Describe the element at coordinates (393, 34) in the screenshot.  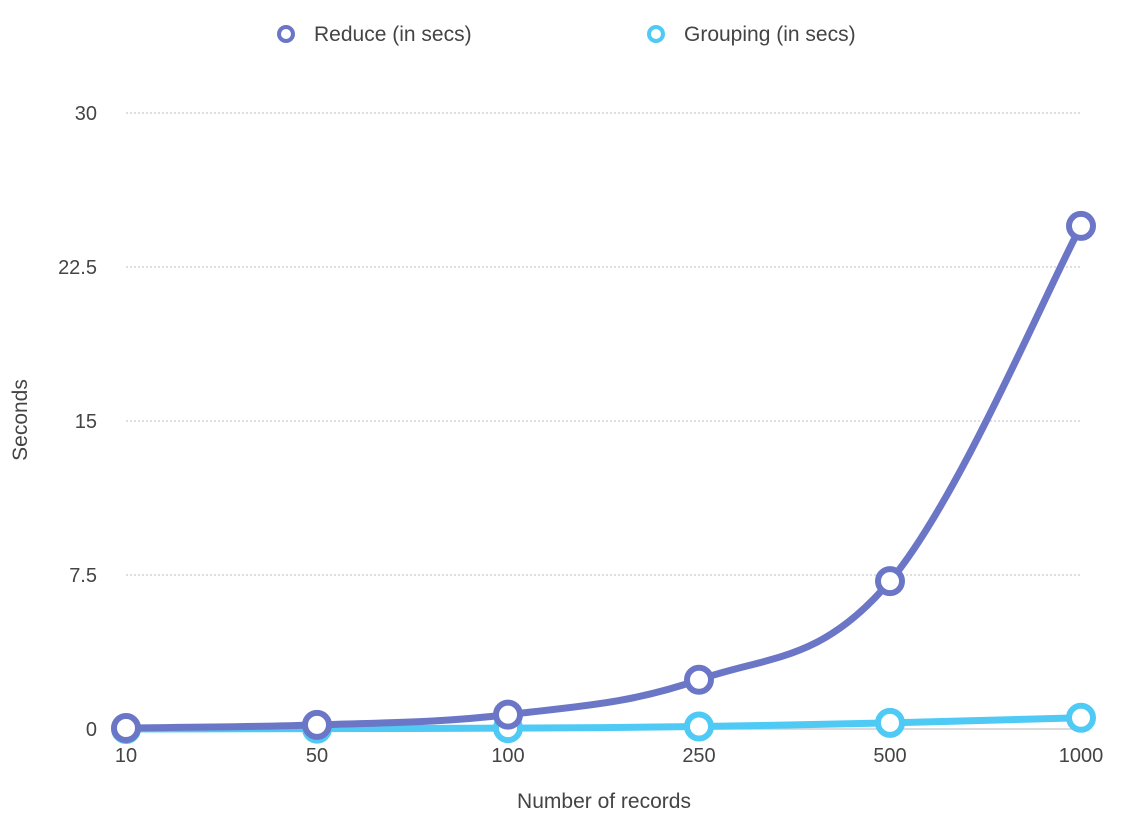
I see `legend-label: Reduce (in secs)` at that location.